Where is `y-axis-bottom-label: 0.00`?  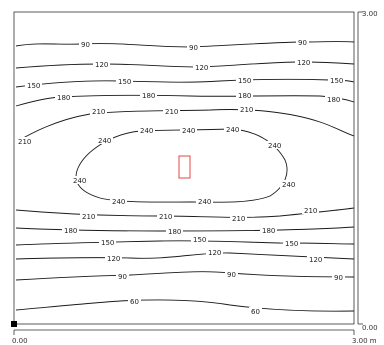
y-axis-bottom-label: 0.00 is located at coordinates (370, 328).